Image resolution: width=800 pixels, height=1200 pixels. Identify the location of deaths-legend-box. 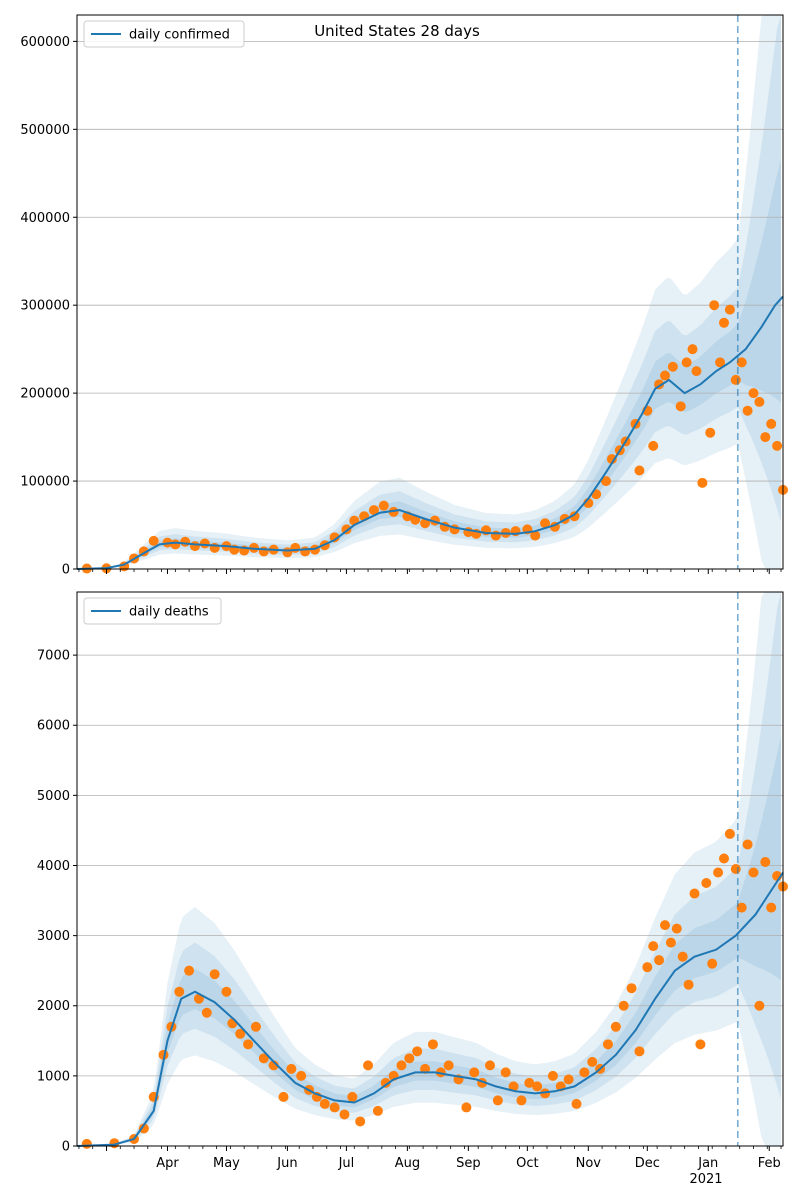
(152, 611).